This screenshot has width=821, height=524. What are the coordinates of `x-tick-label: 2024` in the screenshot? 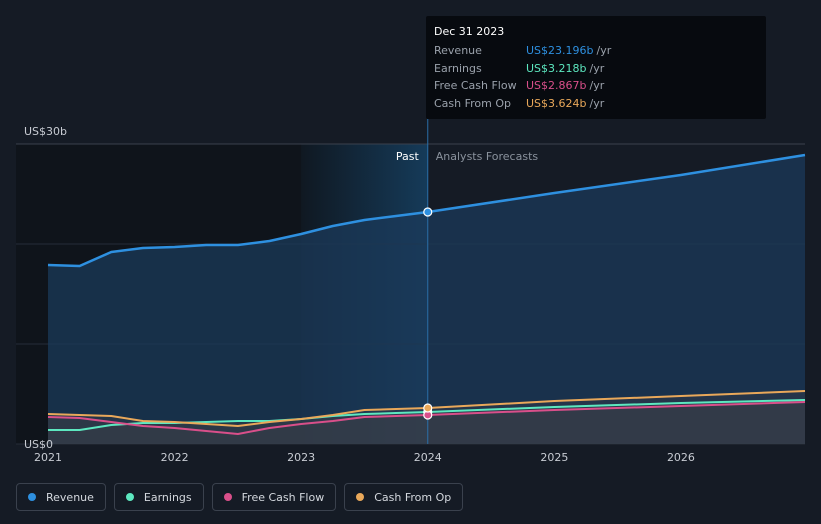 It's located at (428, 457).